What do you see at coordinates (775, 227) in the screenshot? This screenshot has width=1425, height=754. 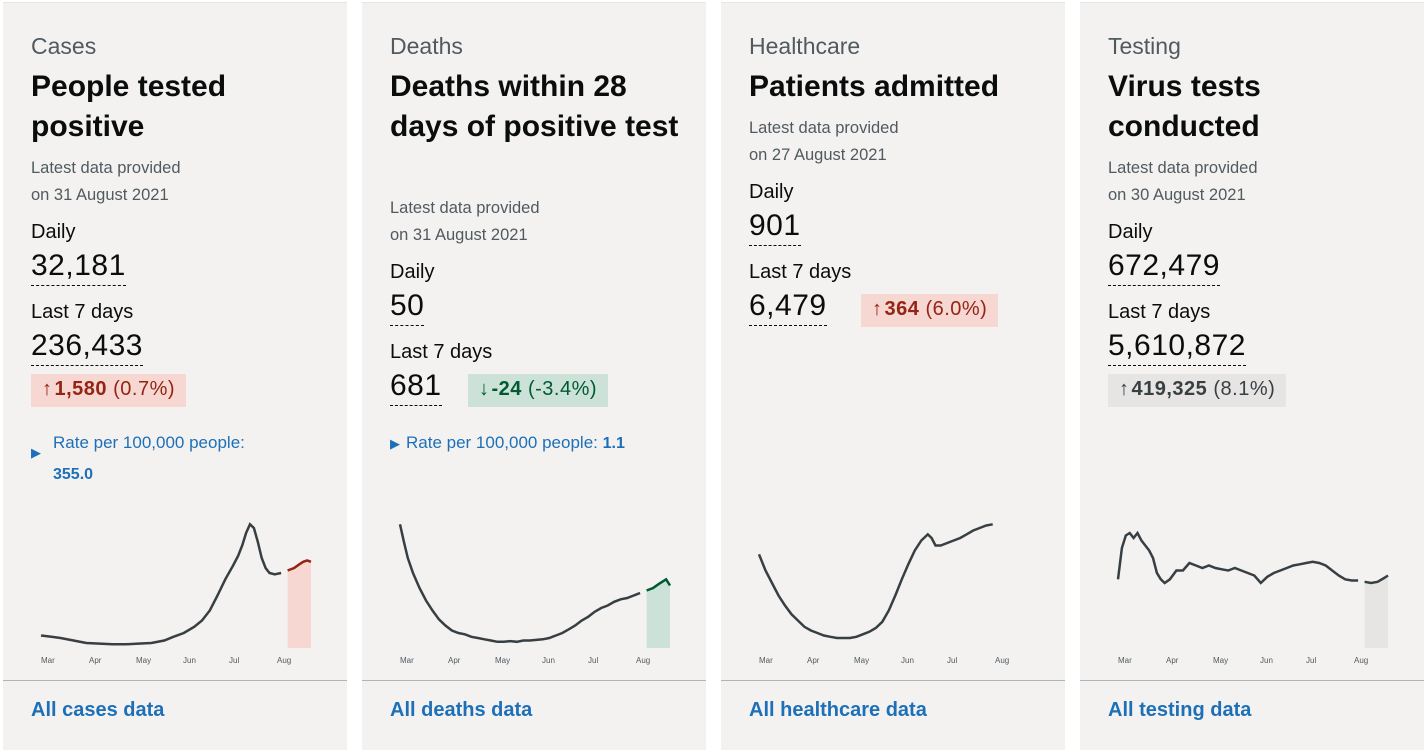 I see `daily-value: 901` at bounding box center [775, 227].